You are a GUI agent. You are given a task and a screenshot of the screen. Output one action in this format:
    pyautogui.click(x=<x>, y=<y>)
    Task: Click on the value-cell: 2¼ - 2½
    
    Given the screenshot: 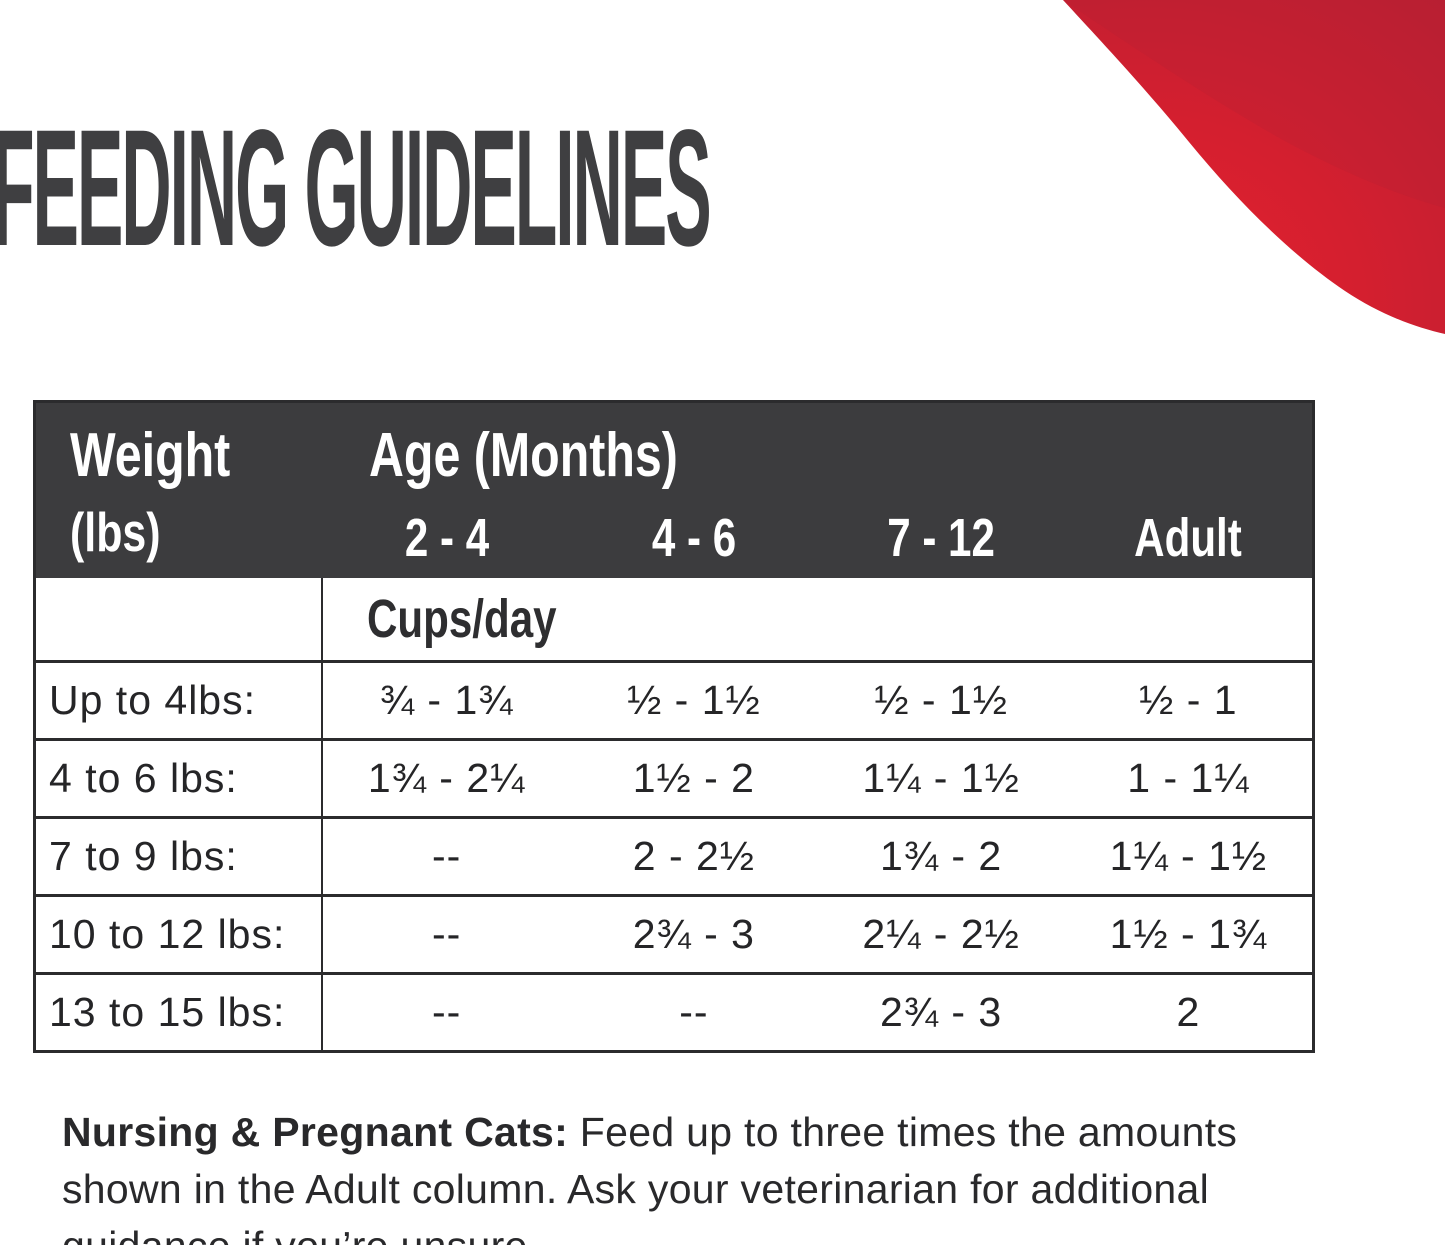 What is the action you would take?
    pyautogui.click(x=941, y=934)
    